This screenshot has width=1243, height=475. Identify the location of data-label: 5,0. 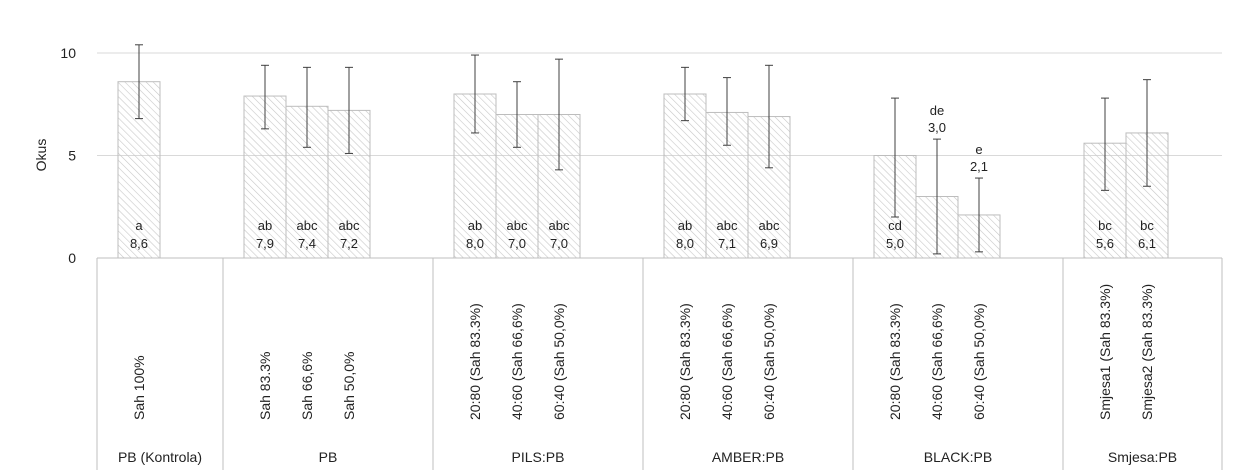
(895, 243).